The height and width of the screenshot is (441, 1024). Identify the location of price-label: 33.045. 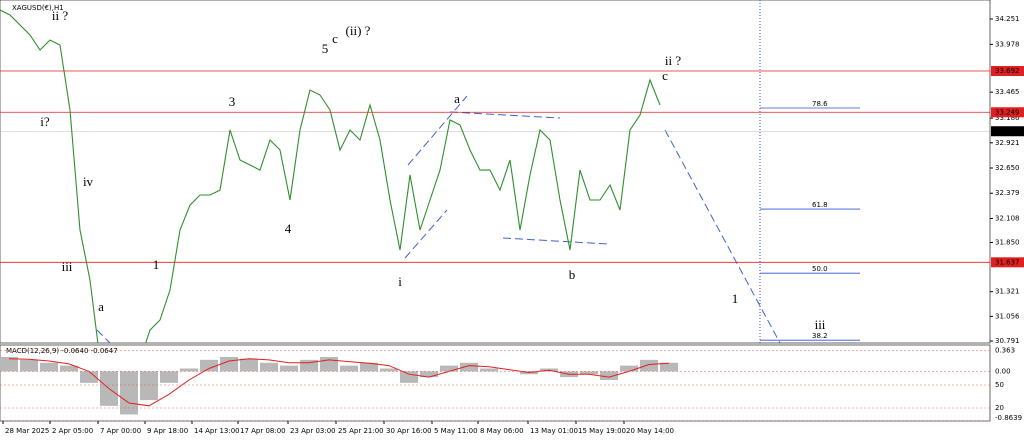
(1007, 131).